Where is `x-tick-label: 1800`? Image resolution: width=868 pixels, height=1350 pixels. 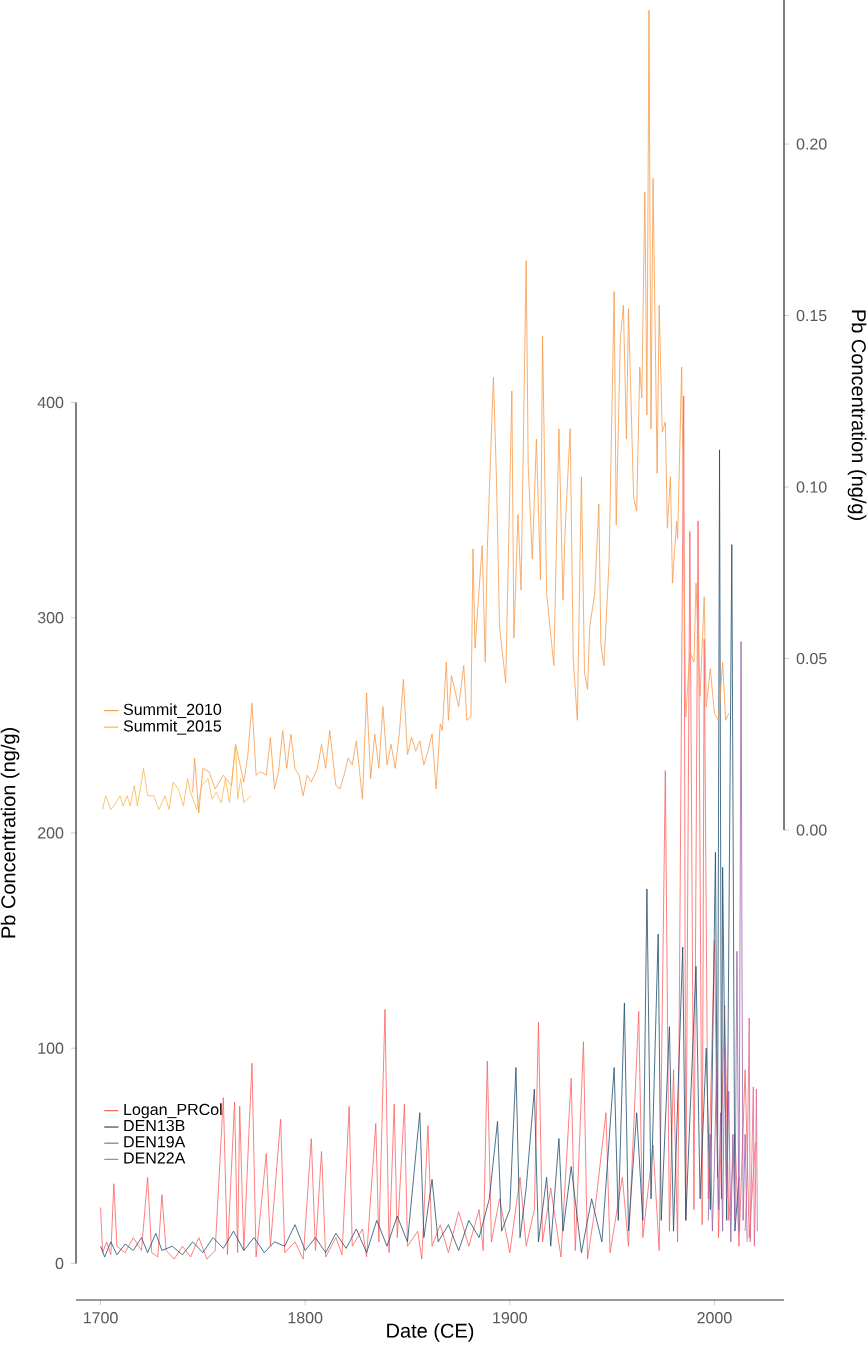
x-tick-label: 1800 is located at coordinates (305, 1318).